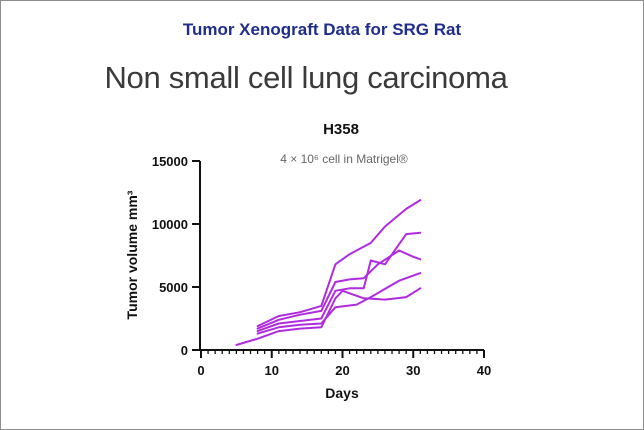 The image size is (644, 430). What do you see at coordinates (170, 224) in the screenshot?
I see `y-tick-label: 10000` at bounding box center [170, 224].